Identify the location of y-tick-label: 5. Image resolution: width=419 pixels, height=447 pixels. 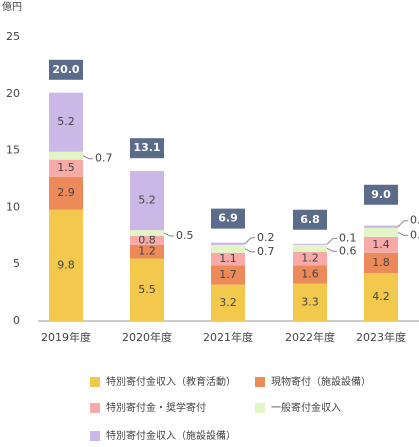
(16, 263).